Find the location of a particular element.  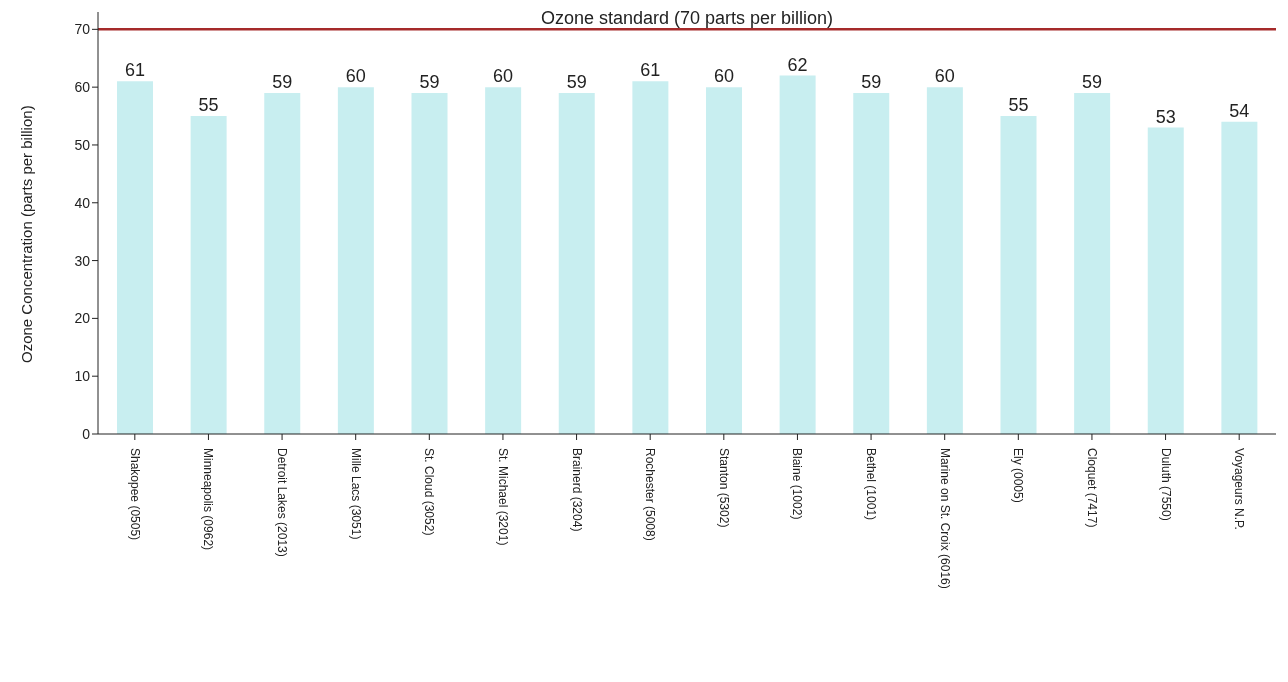

y-tick-label: 0 is located at coordinates (86, 433).